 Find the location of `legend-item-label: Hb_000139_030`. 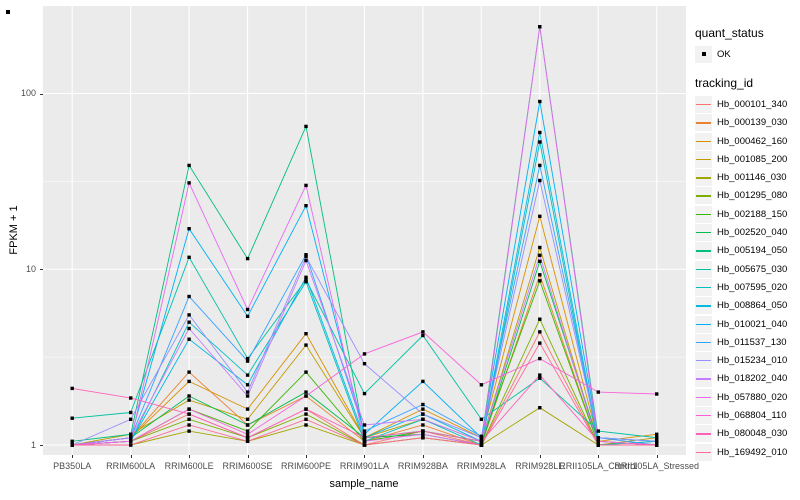

legend-item-label: Hb_000139_030 is located at coordinates (752, 123).